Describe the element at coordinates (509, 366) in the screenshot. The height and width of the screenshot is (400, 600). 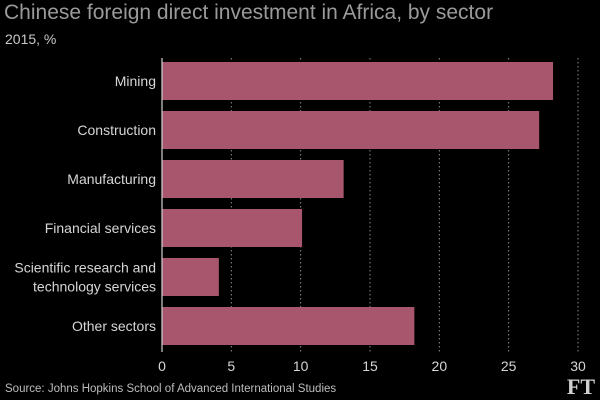
I see `x-tick-label: 25` at that location.